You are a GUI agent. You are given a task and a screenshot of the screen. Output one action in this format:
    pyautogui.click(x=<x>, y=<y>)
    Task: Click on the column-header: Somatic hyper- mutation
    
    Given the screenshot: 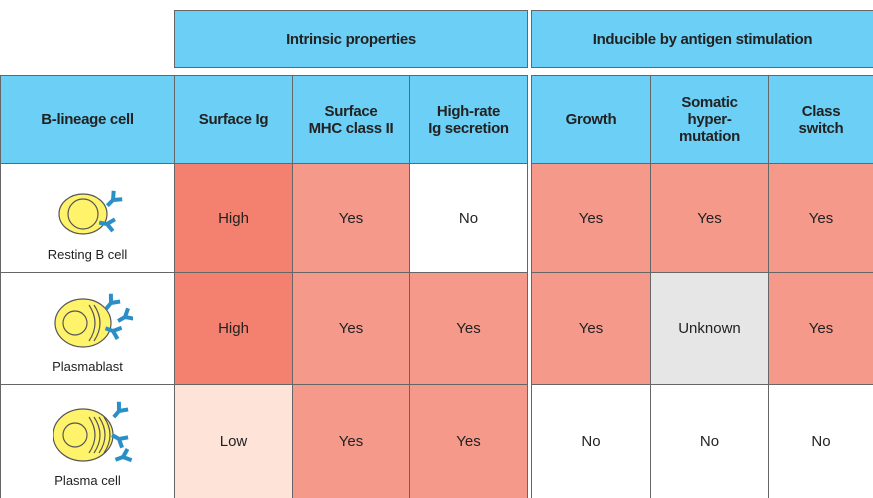 What is the action you would take?
    pyautogui.click(x=709, y=119)
    